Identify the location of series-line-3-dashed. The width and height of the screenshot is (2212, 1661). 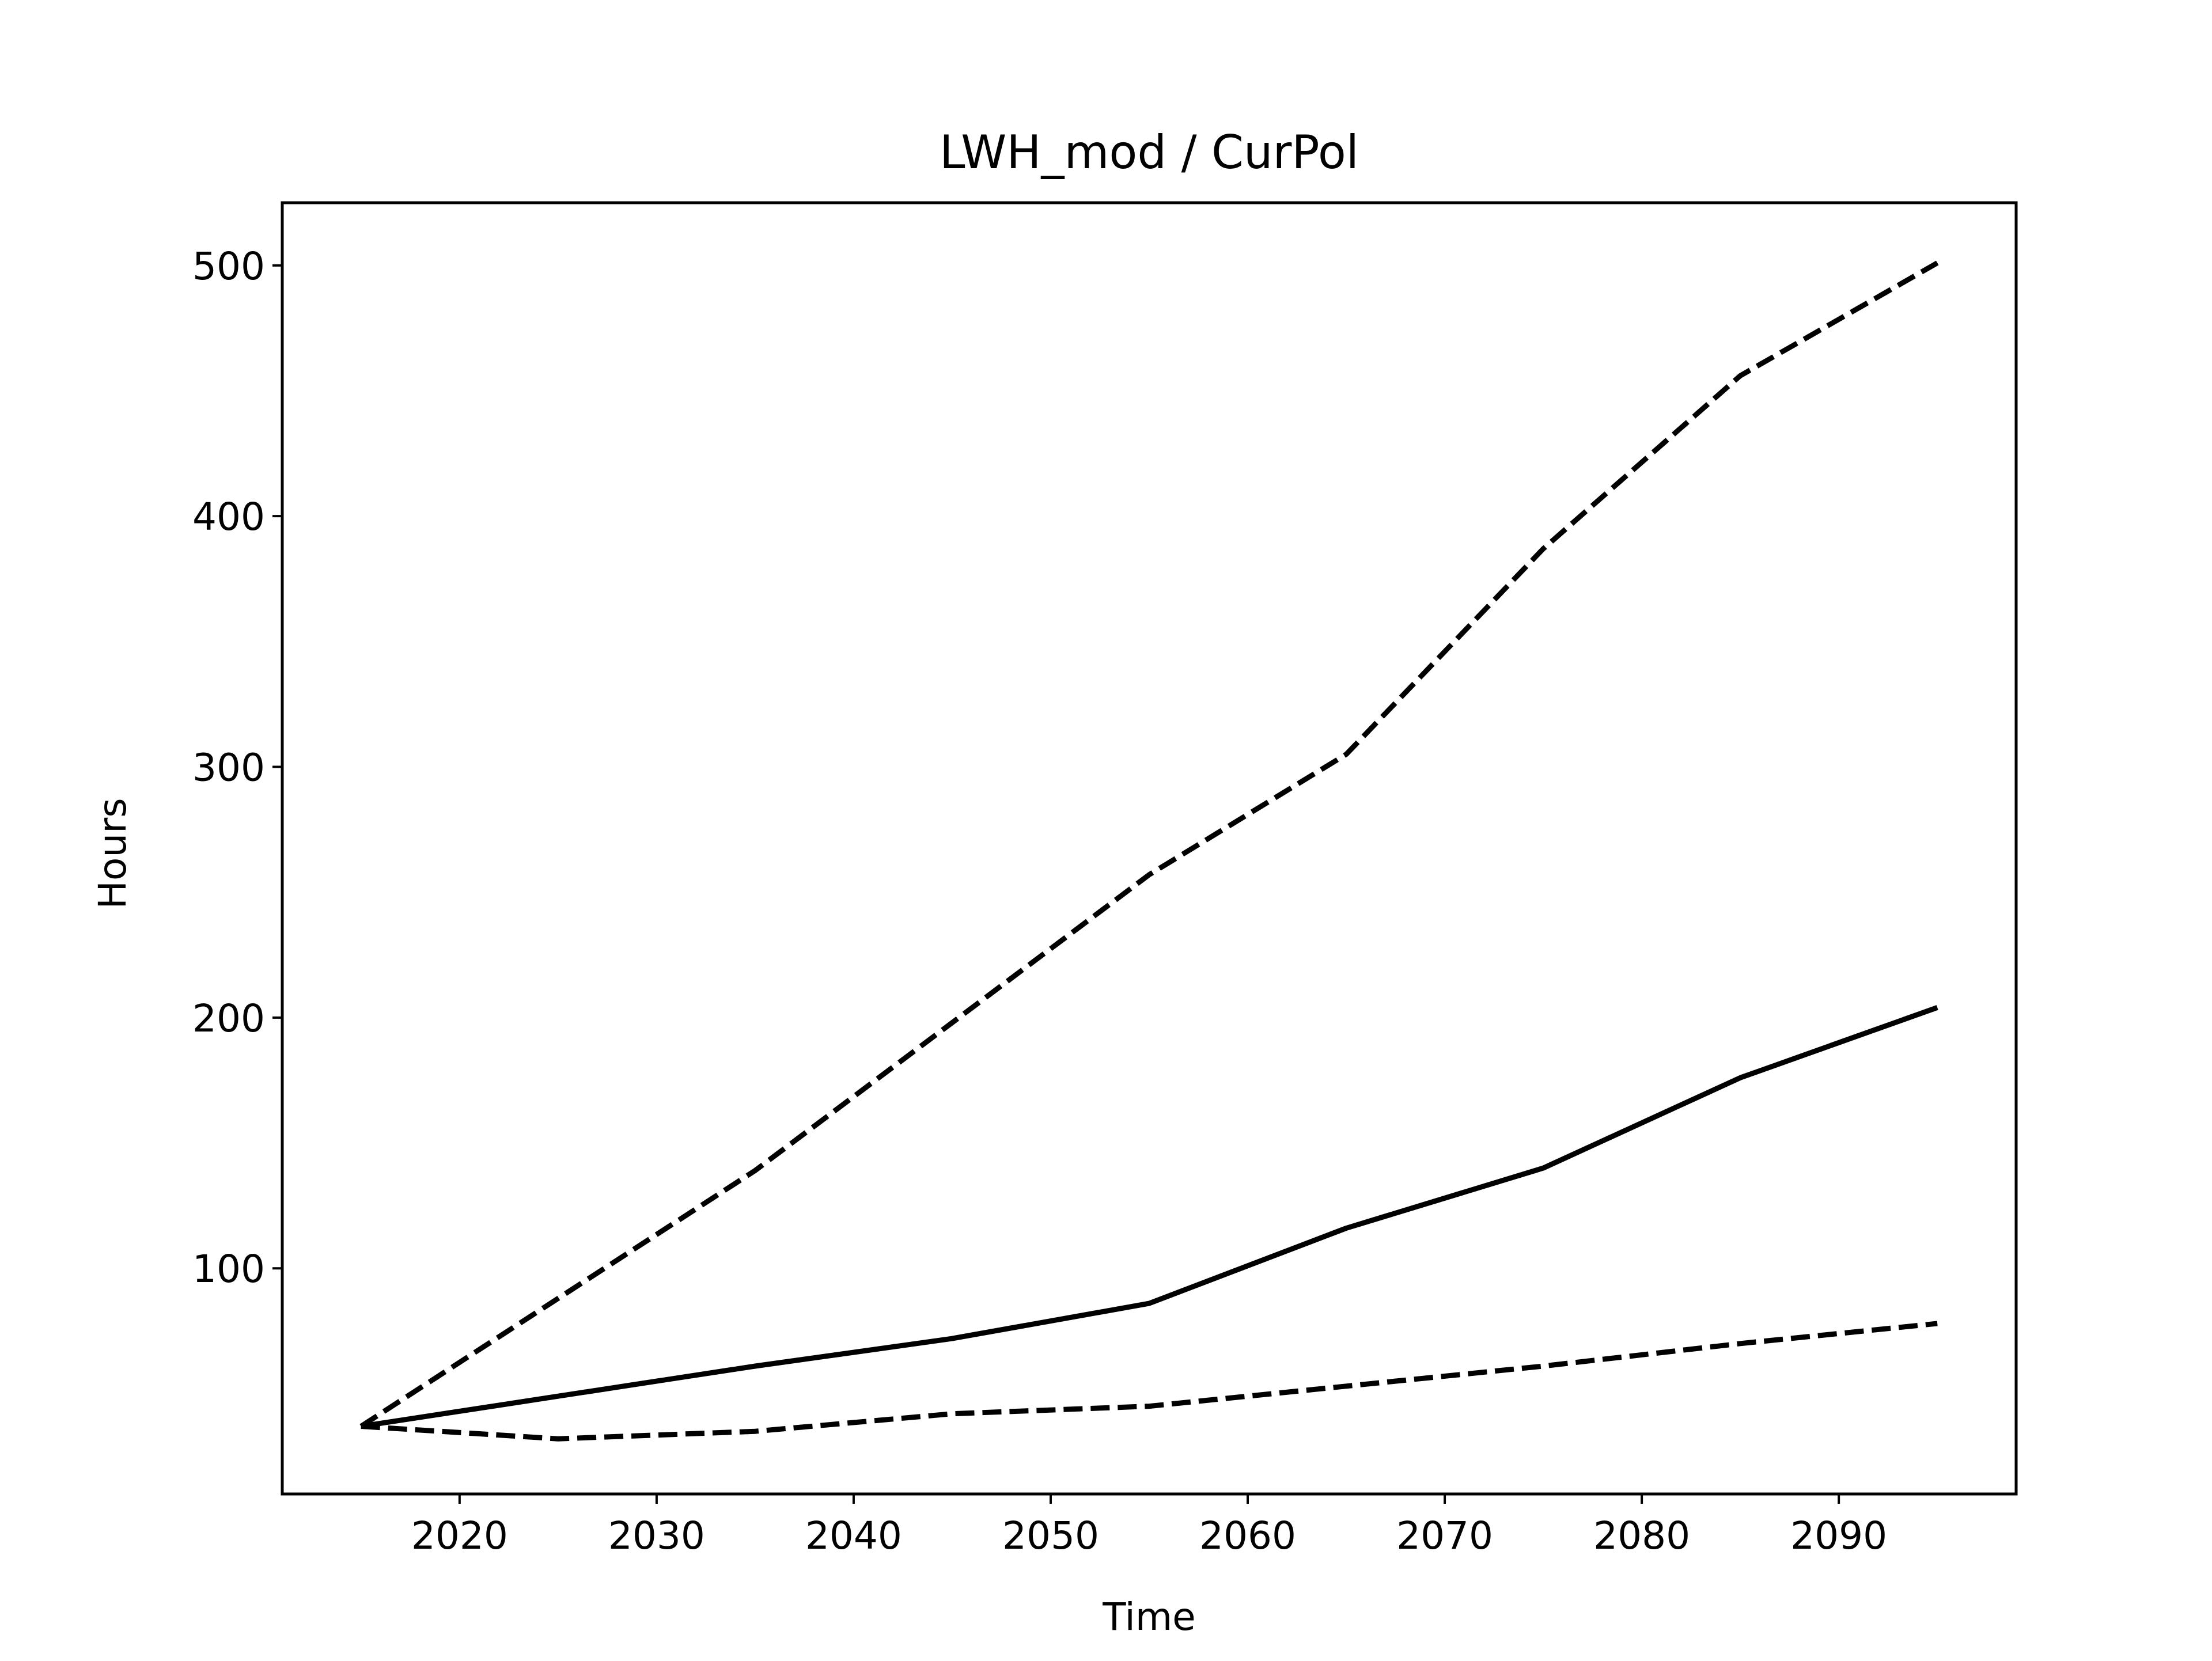
(1149, 1381).